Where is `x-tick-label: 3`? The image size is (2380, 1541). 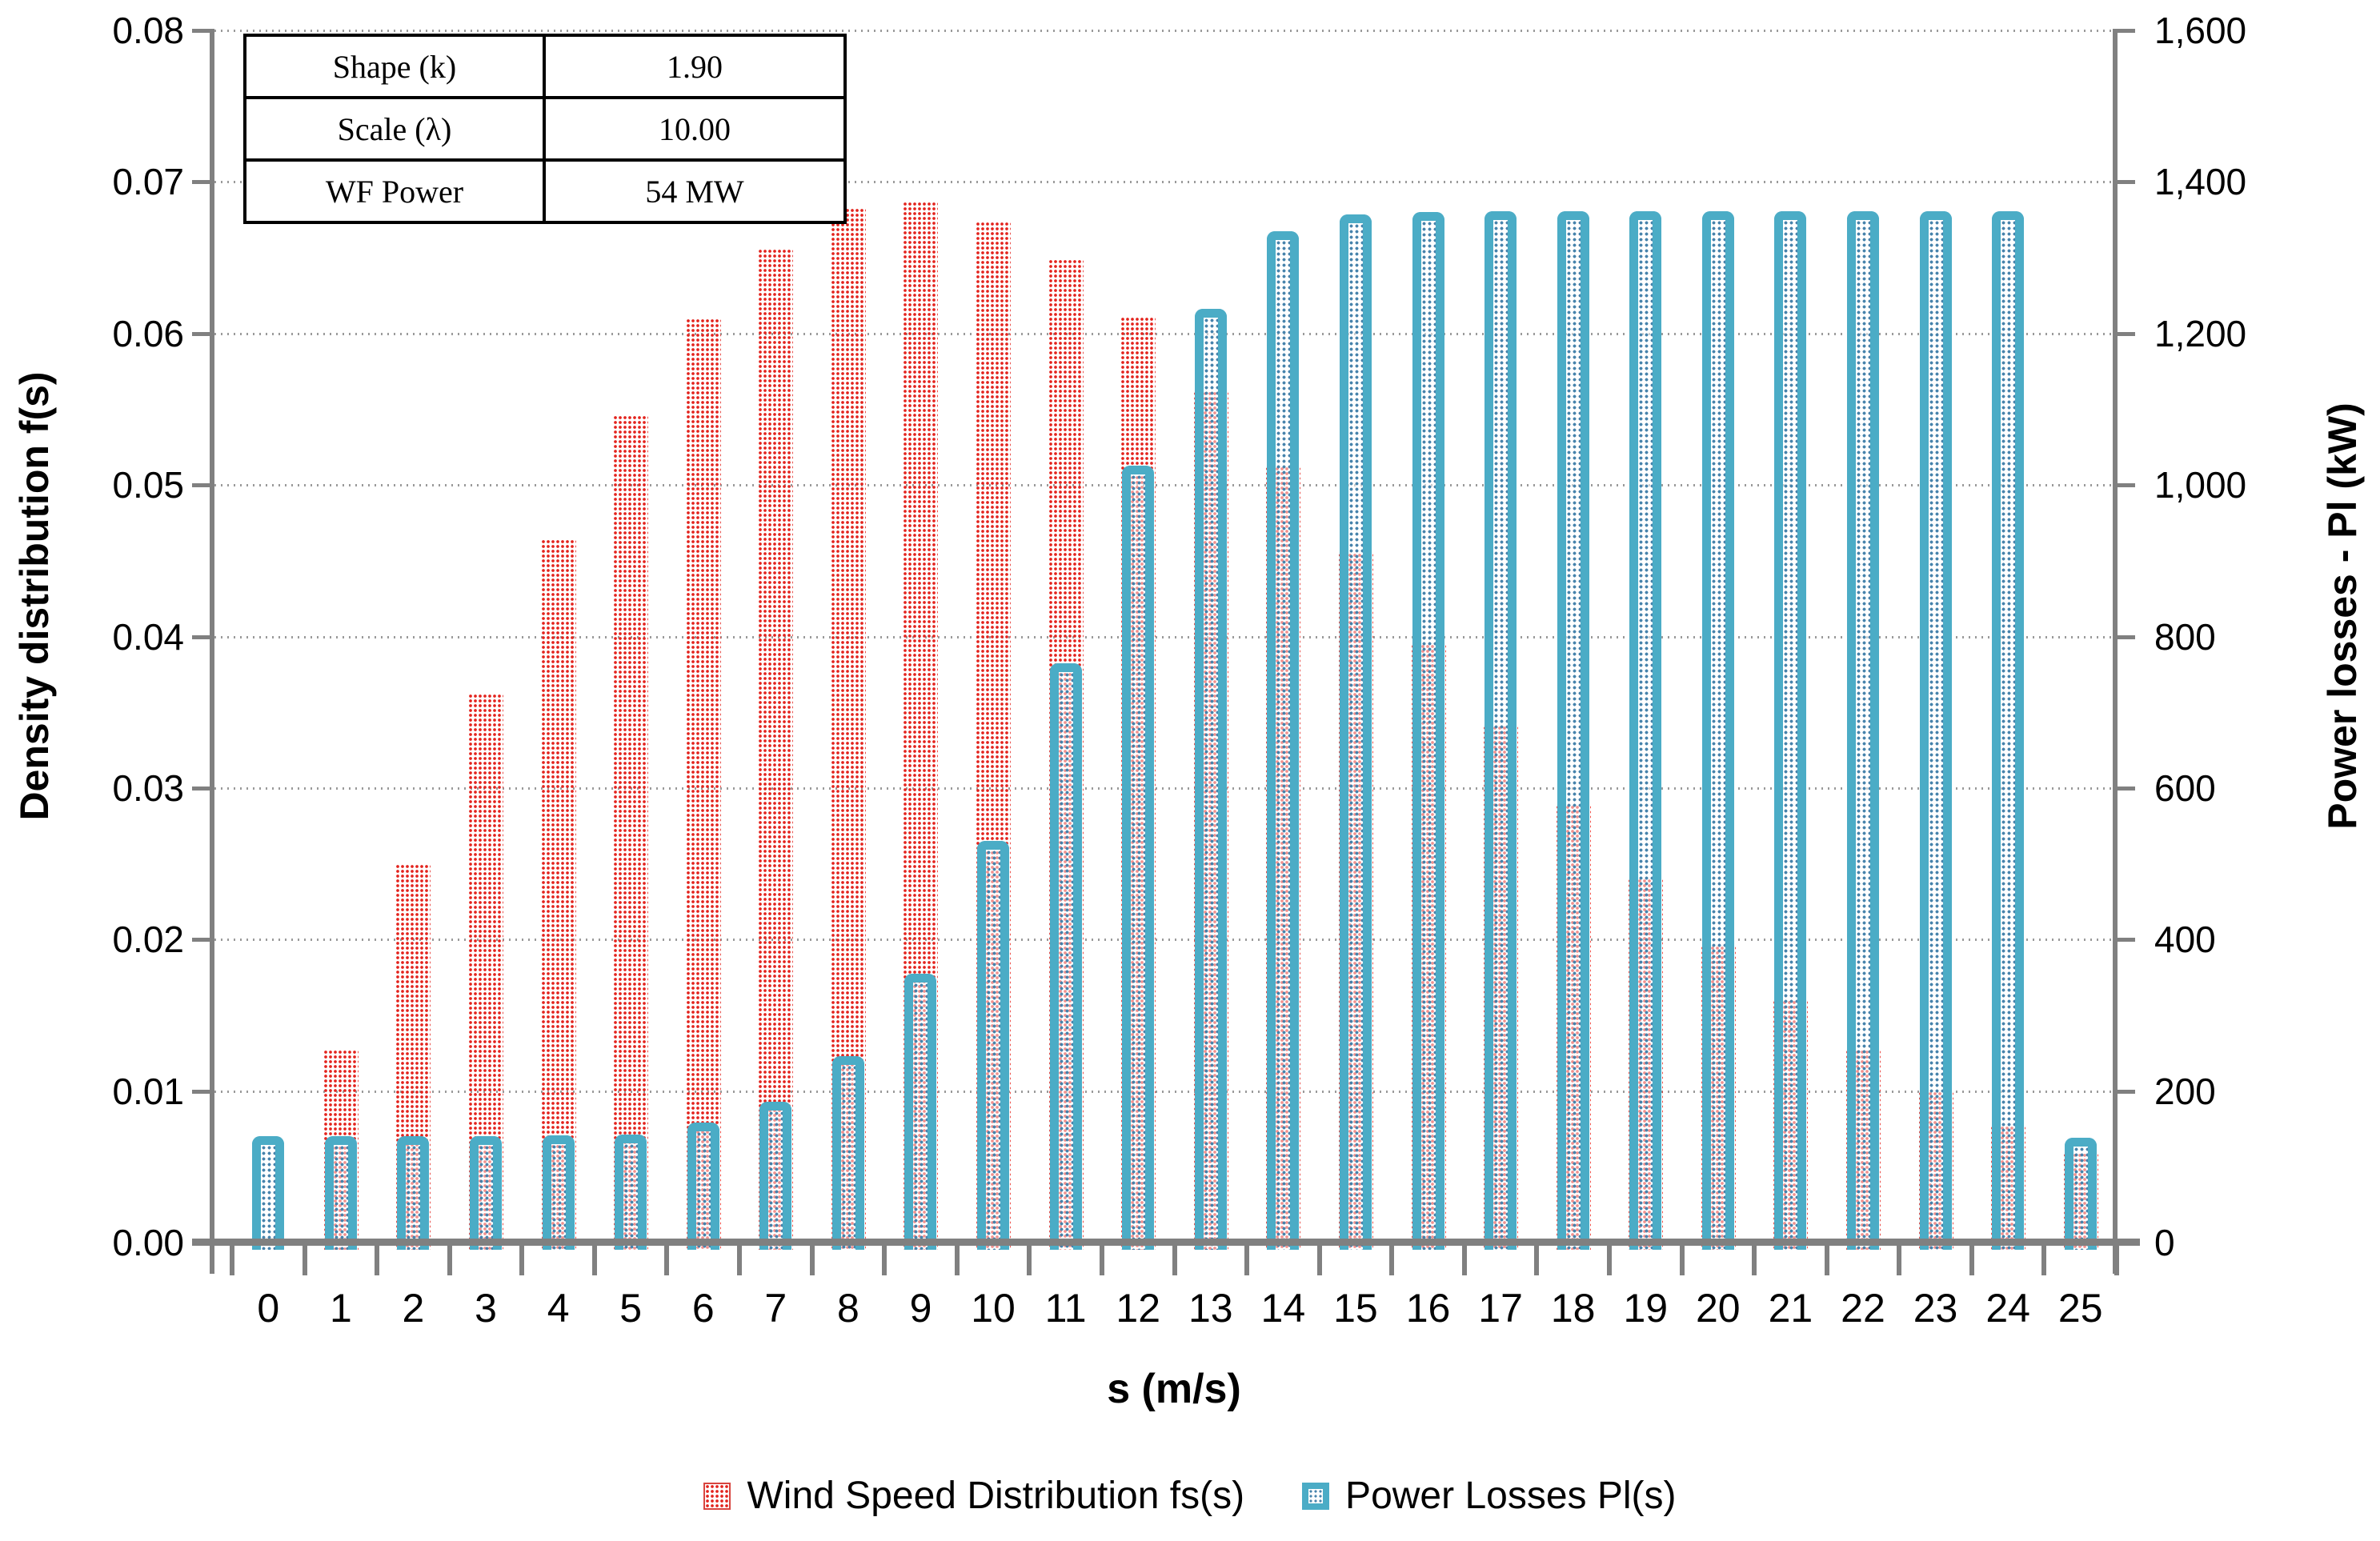
x-tick-label: 3 is located at coordinates (486, 1308).